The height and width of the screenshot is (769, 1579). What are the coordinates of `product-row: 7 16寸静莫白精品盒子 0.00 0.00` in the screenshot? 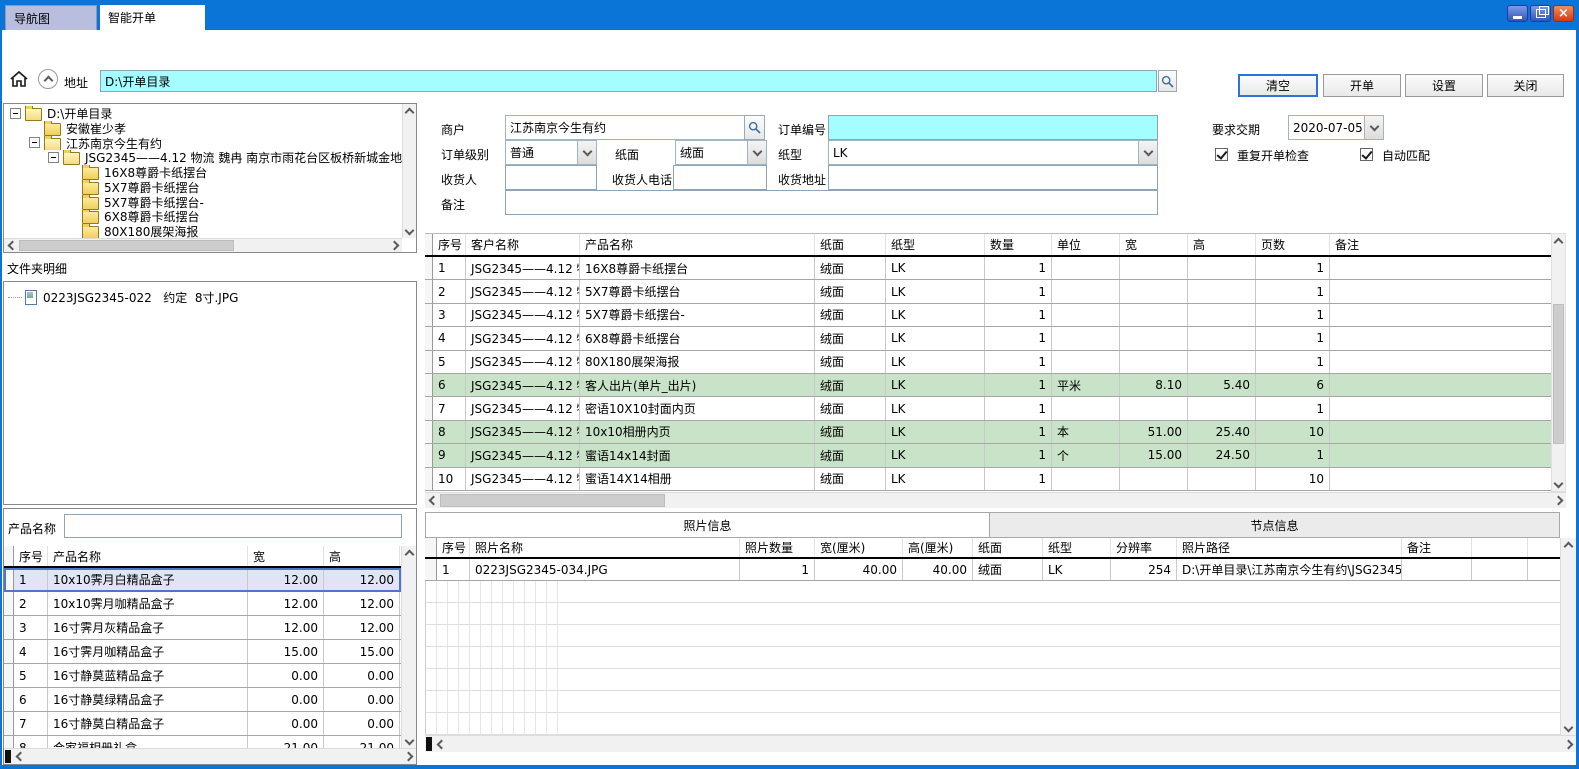 It's located at (202, 724).